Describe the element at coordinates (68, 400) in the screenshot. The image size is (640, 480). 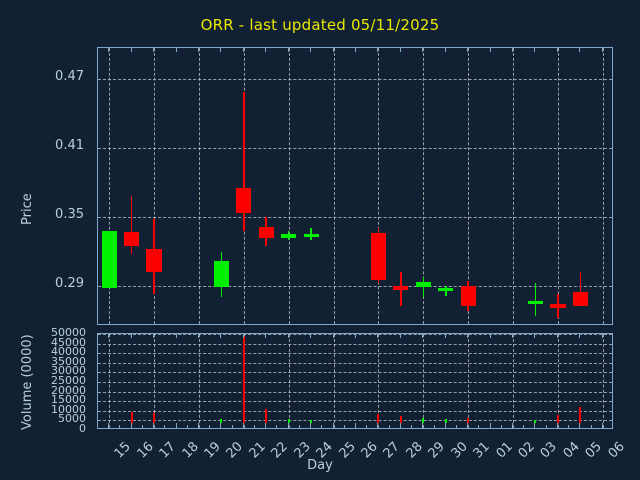
I see `volume-tick-label: 15000` at that location.